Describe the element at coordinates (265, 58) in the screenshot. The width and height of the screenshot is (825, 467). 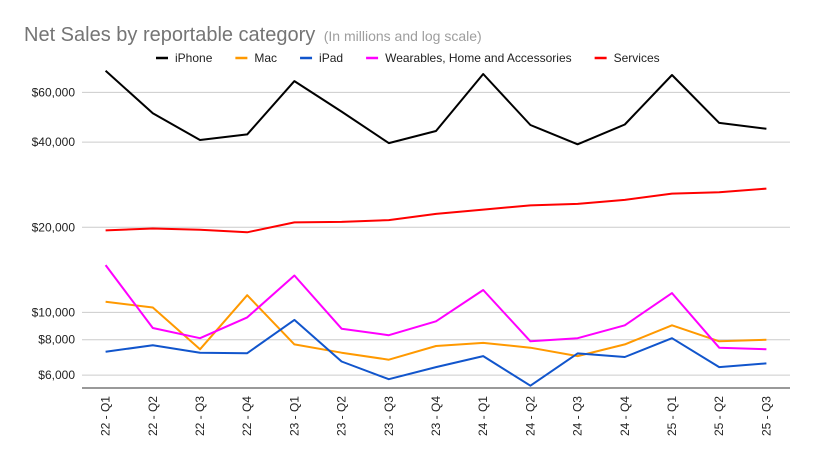
I see `legend-label-mac: Mac` at that location.